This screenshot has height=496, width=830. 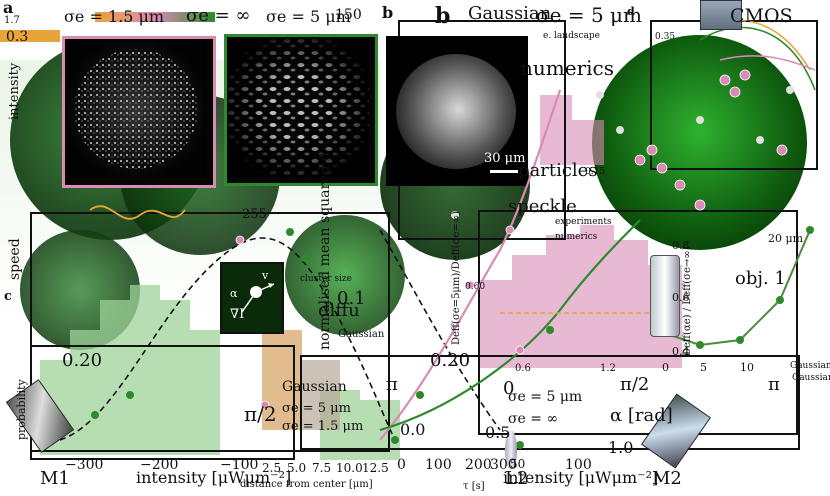 I want to click on tick-label: −300, so click(x=84, y=465).